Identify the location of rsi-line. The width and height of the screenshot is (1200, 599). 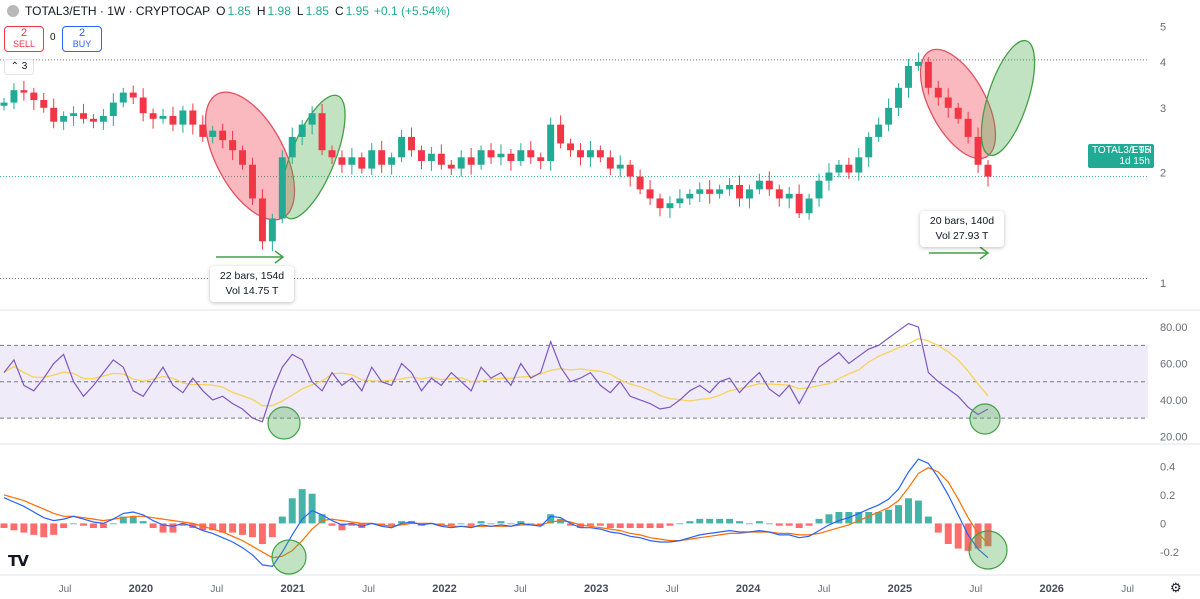
(496, 372).